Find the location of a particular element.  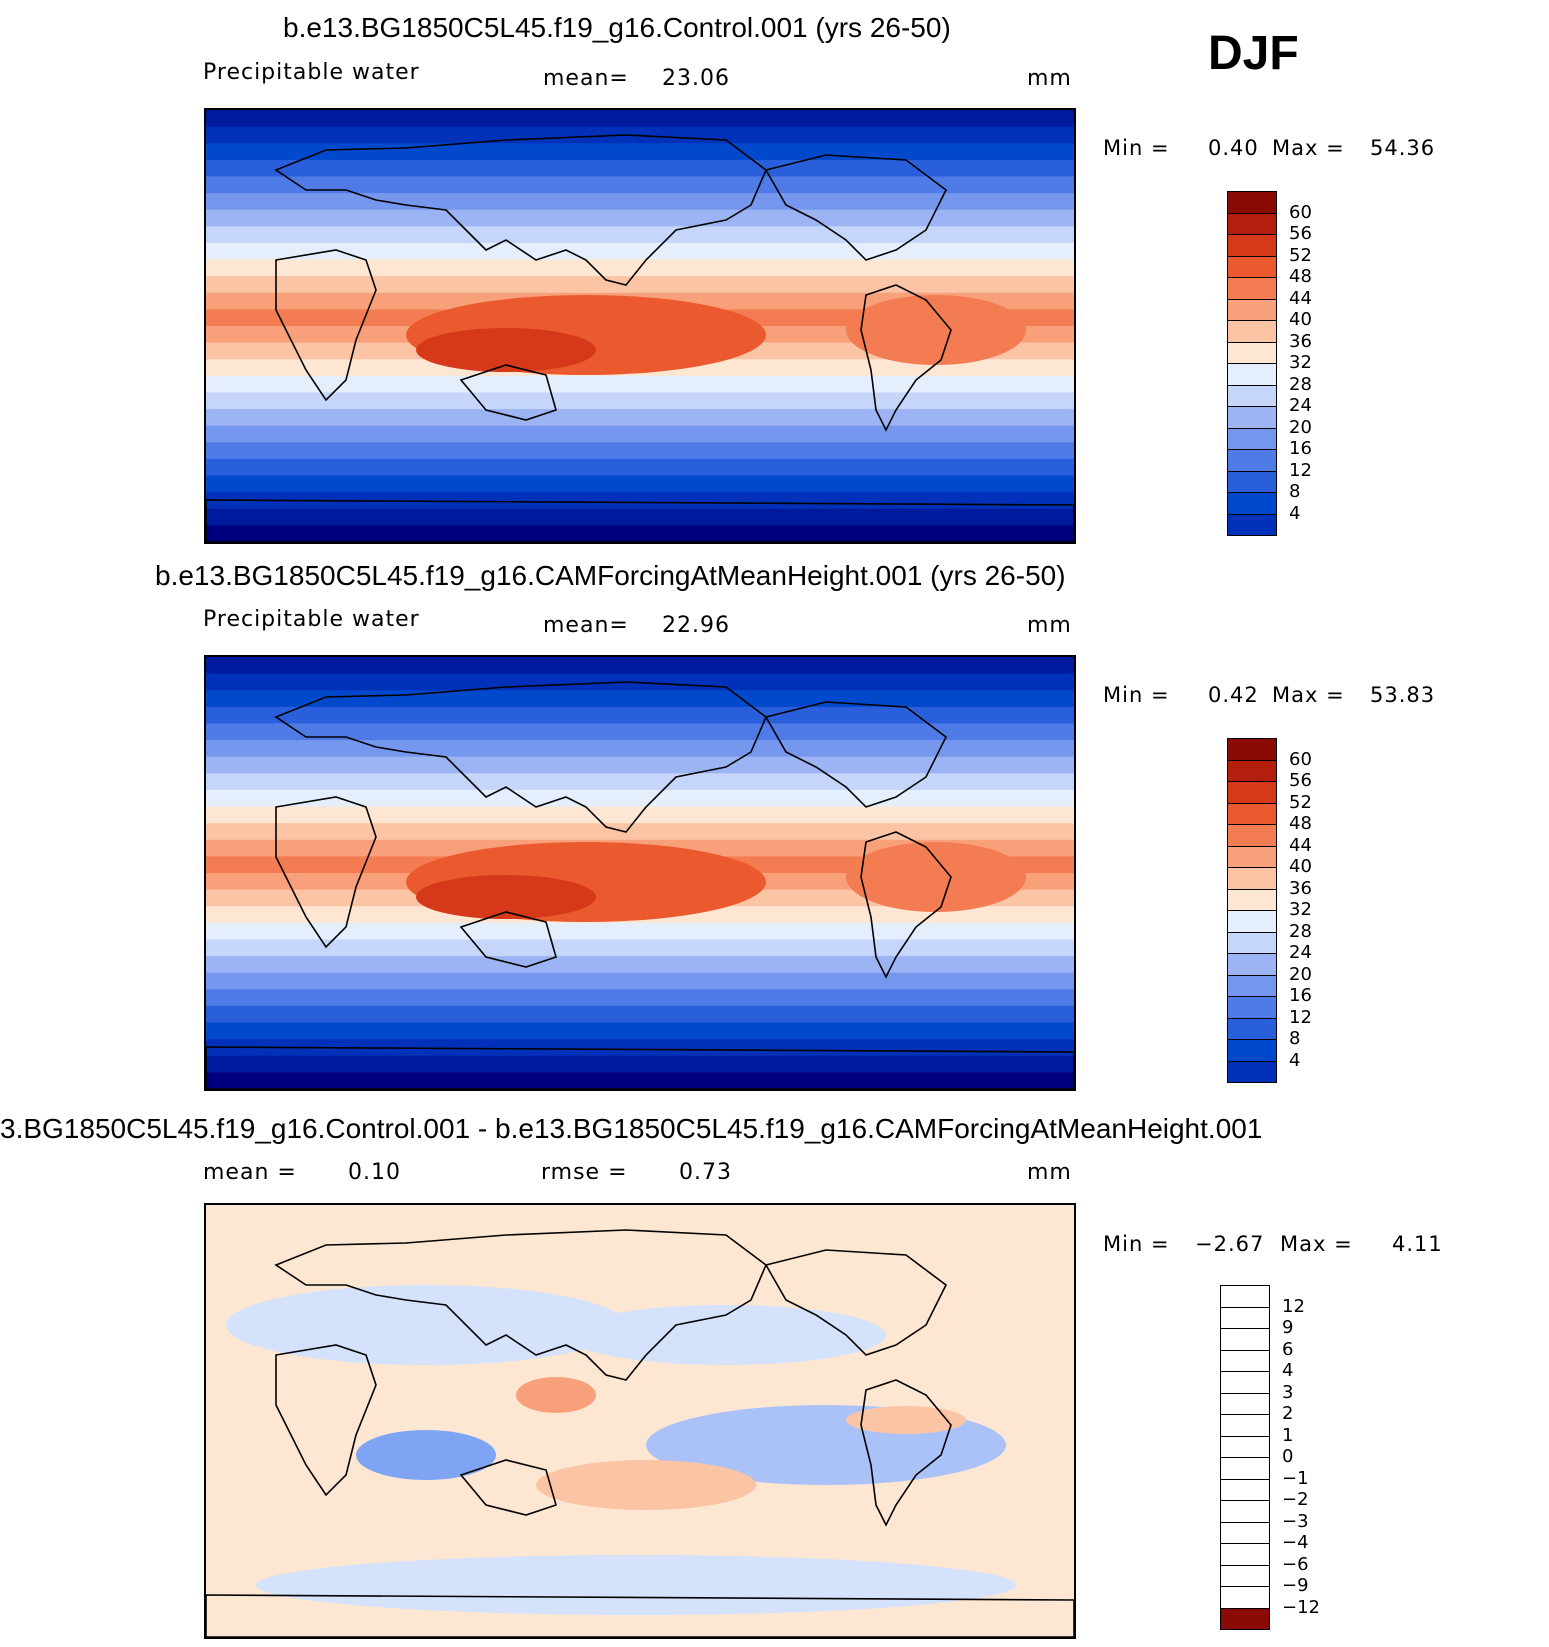

panel1-max-value: 54.36 is located at coordinates (1403, 148).